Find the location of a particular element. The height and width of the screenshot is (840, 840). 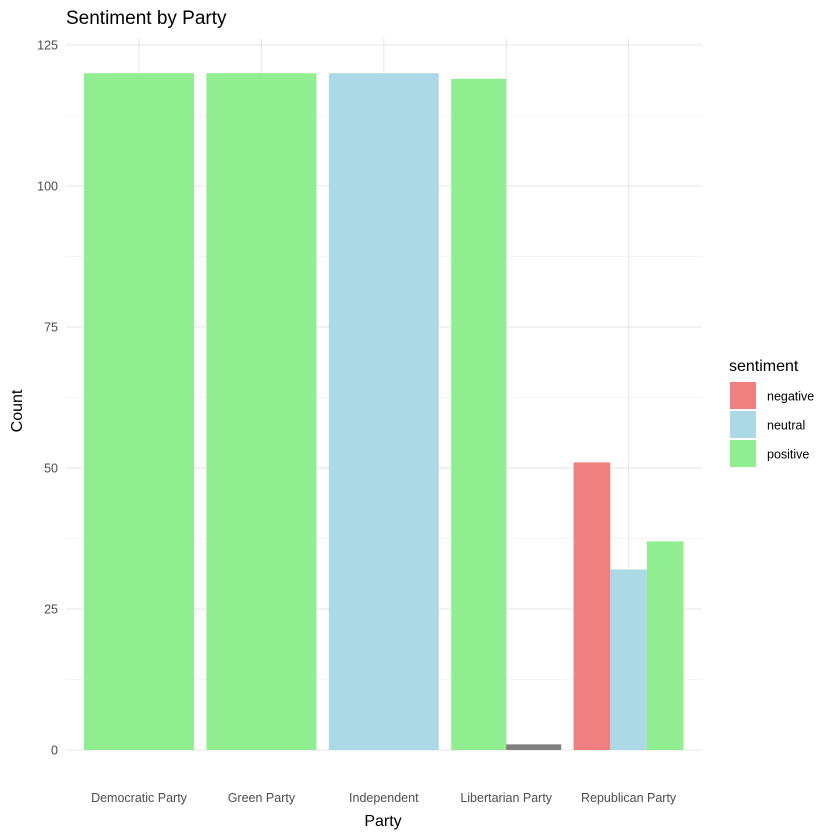

bar-green-party-positive is located at coordinates (261, 411).